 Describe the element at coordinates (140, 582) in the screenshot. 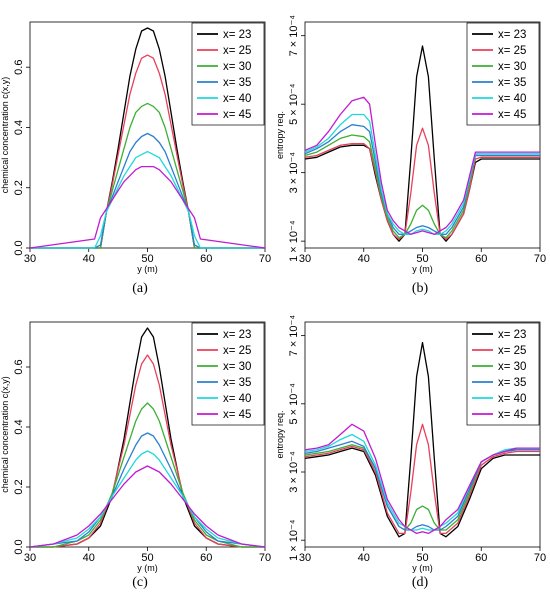

I see `panel-caption: (c)` at that location.